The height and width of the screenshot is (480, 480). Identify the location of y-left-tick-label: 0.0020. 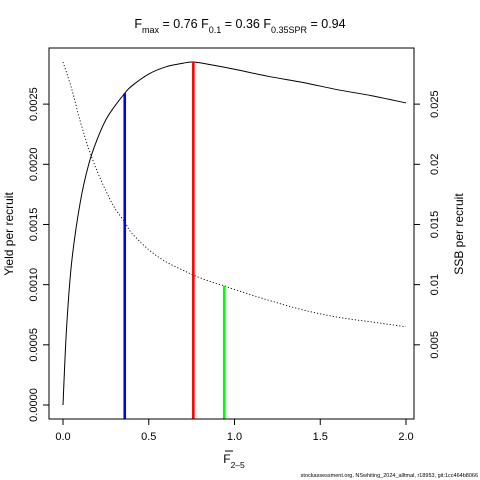
(34, 164).